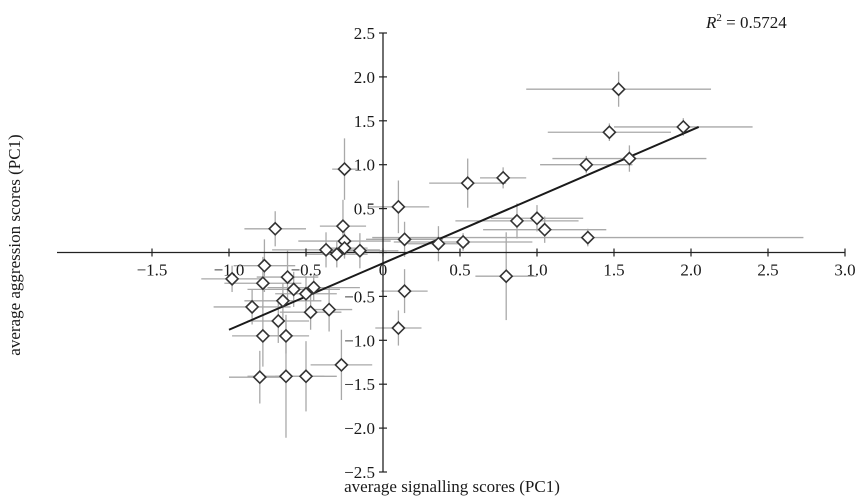 This screenshot has height=499, width=861. Describe the element at coordinates (359, 384) in the screenshot. I see `y-tick-label: −1.5` at that location.